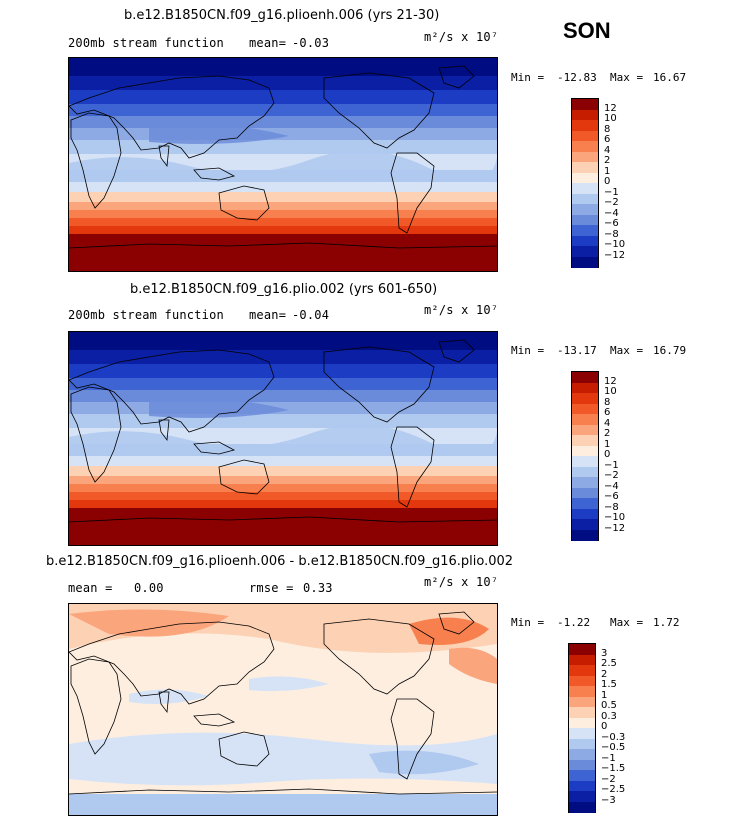  Describe the element at coordinates (90, 588) in the screenshot. I see `panel3-mean-label: mean =` at that location.